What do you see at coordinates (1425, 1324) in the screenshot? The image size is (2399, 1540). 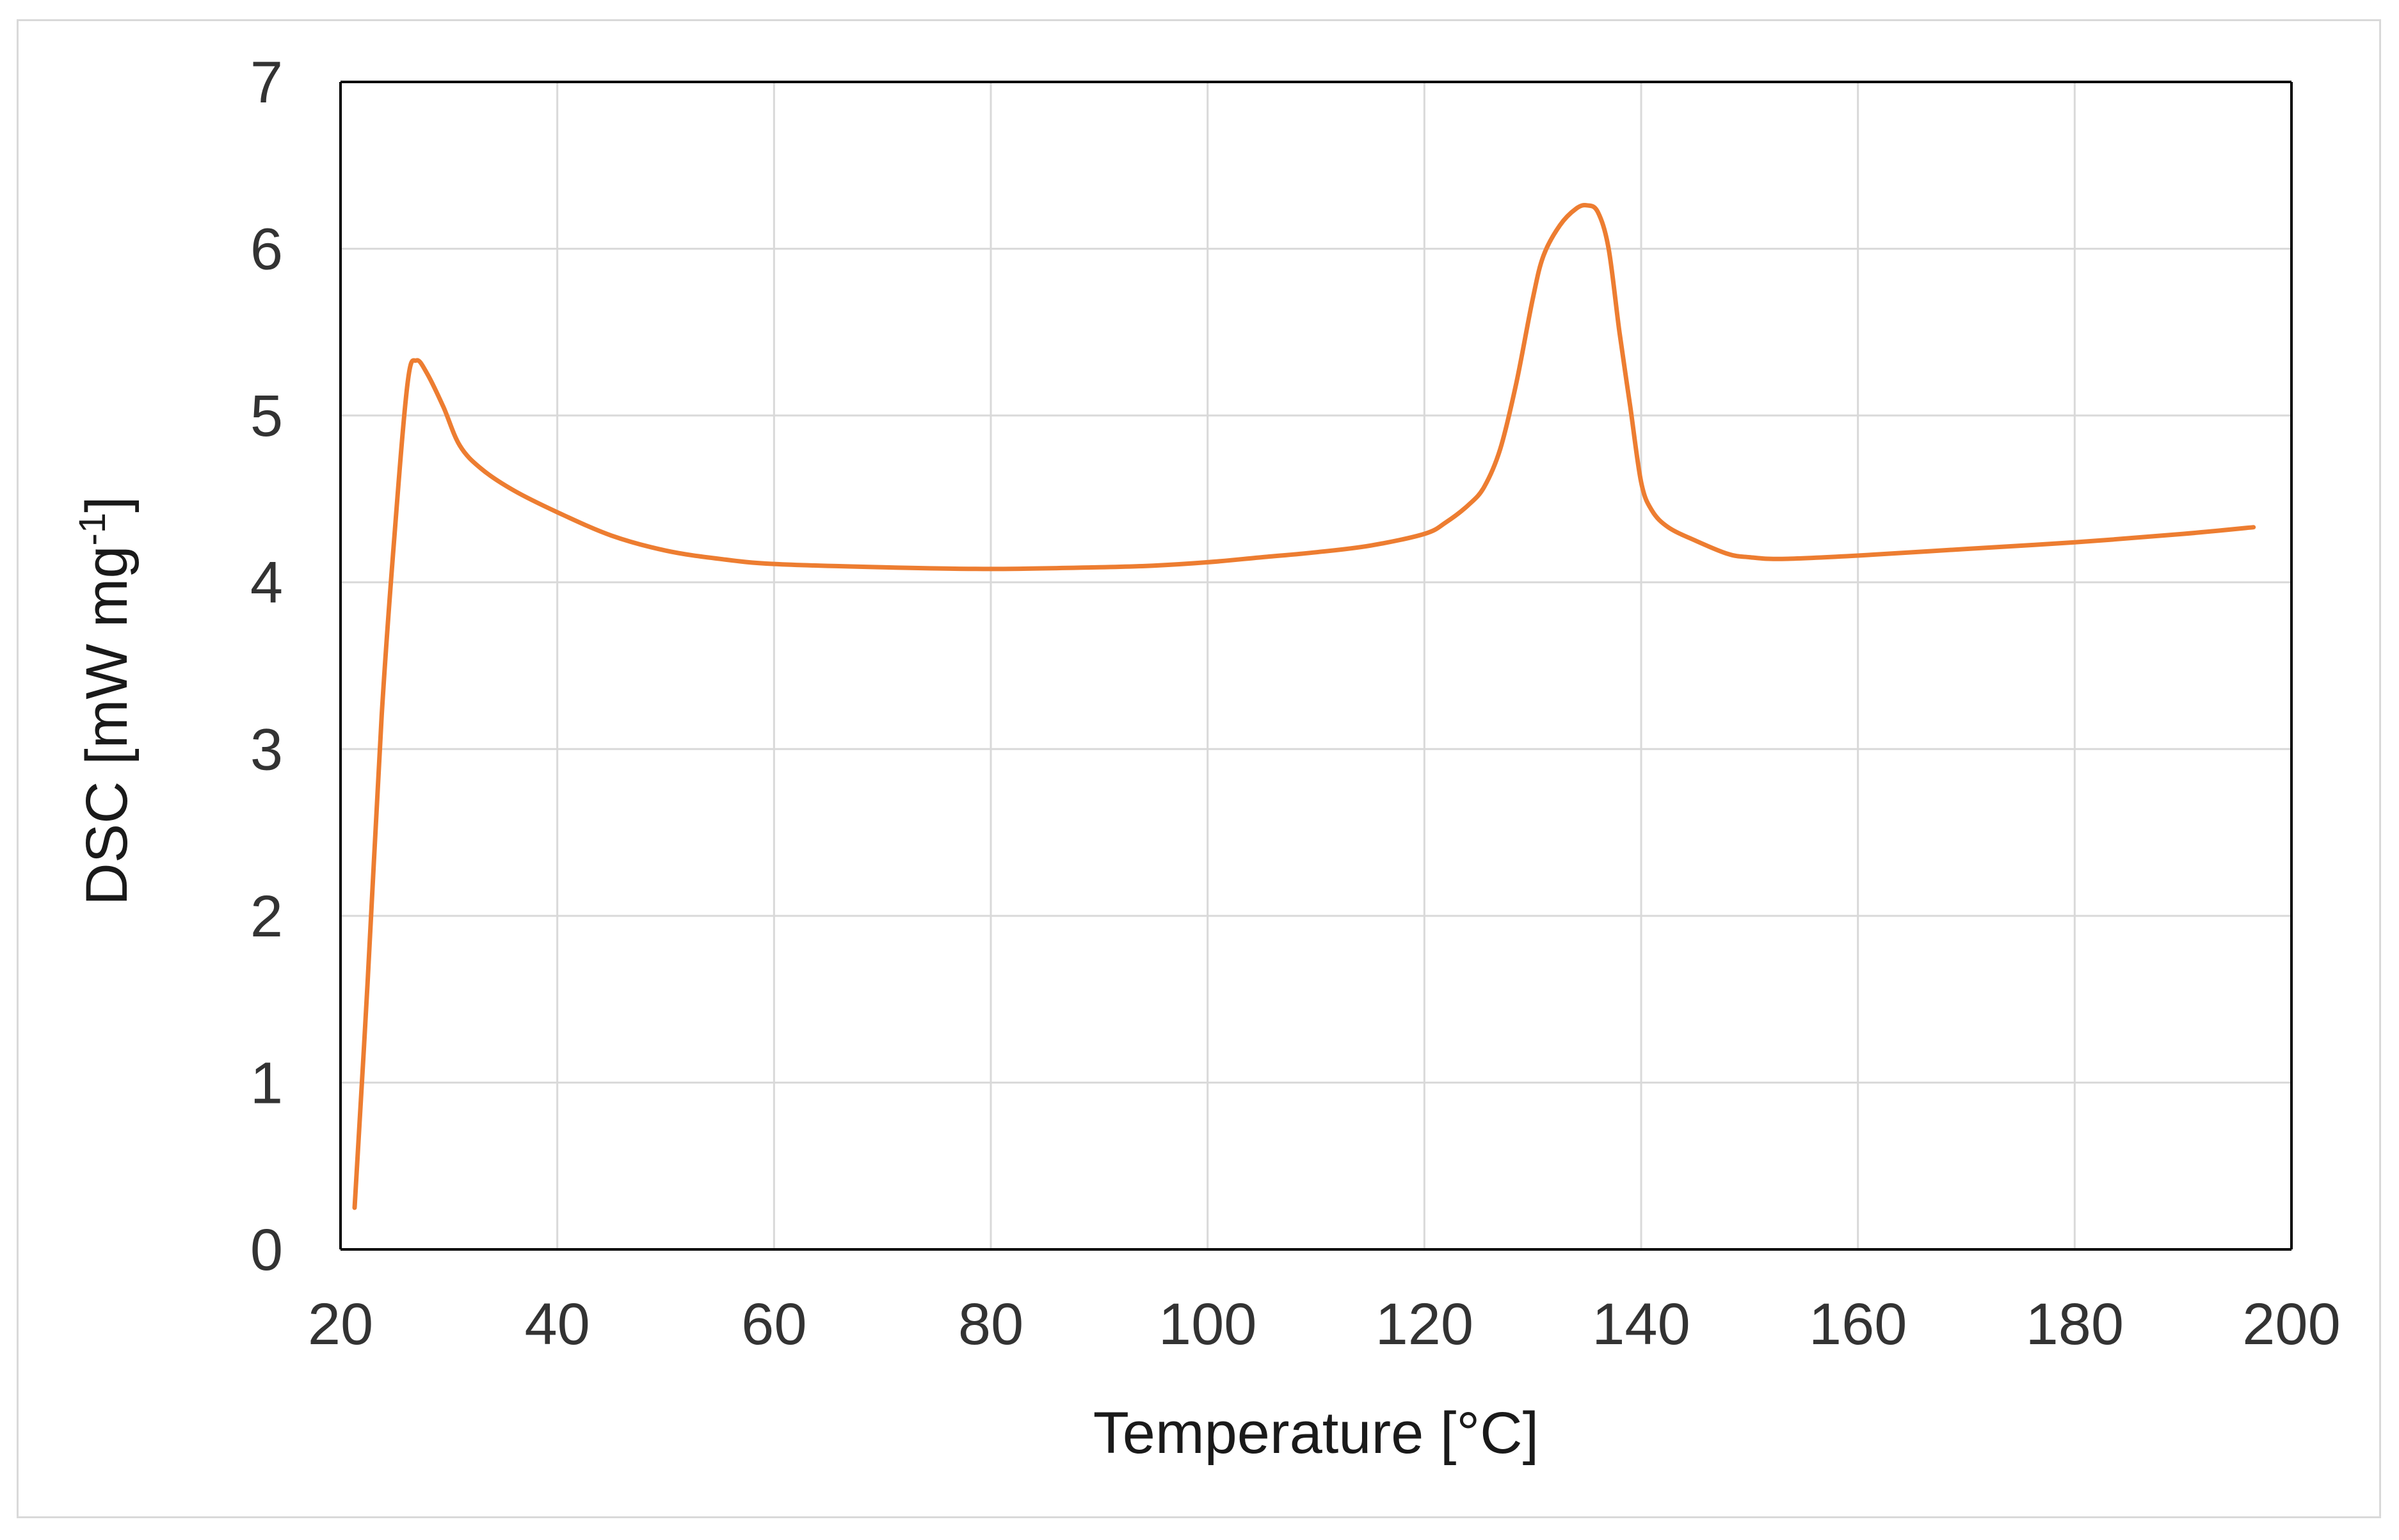 I see `x-tick-label-5: 120` at bounding box center [1425, 1324].